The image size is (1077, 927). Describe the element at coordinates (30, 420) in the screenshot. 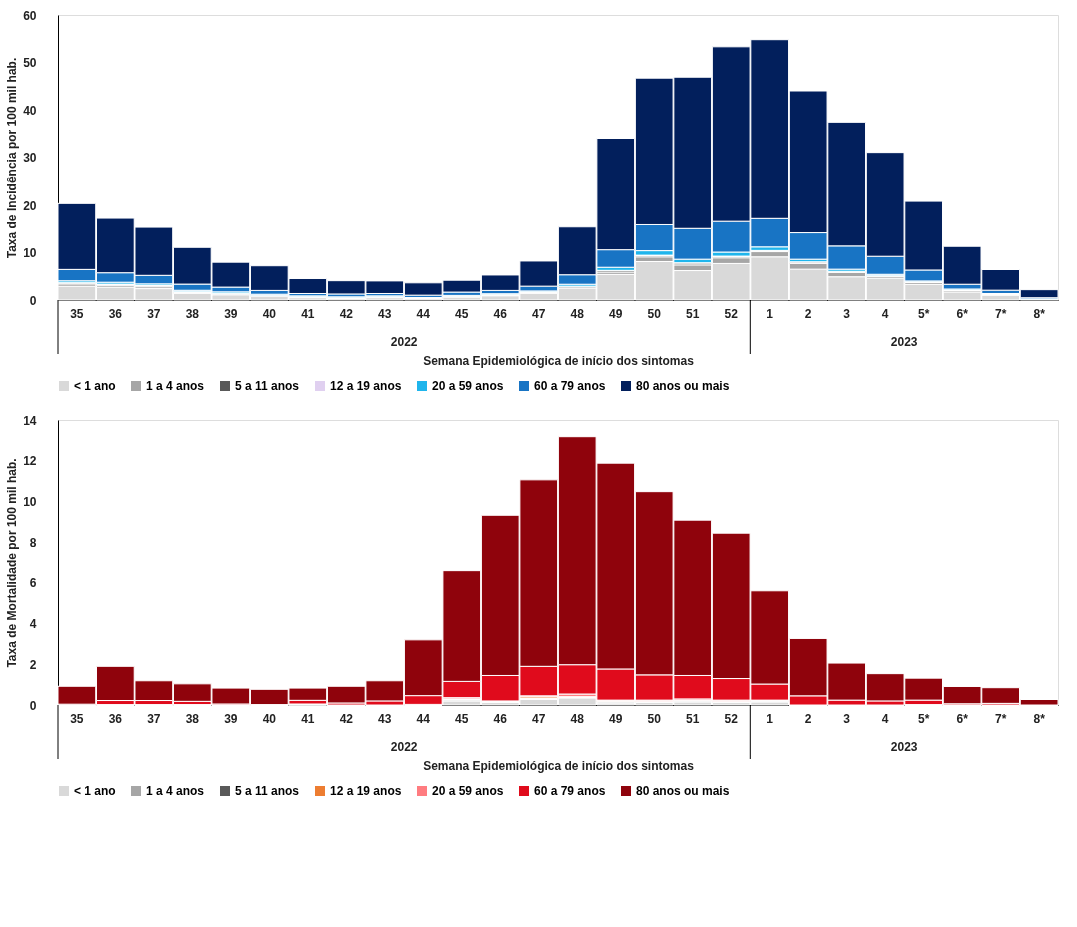

I see `y-tick-label: 14` at that location.